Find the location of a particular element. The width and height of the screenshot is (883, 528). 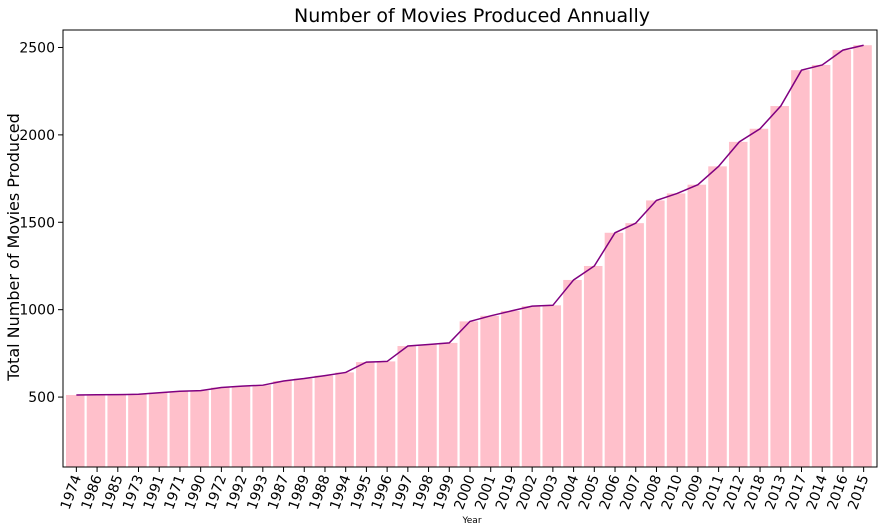

bar-2014 is located at coordinates (821, 266).